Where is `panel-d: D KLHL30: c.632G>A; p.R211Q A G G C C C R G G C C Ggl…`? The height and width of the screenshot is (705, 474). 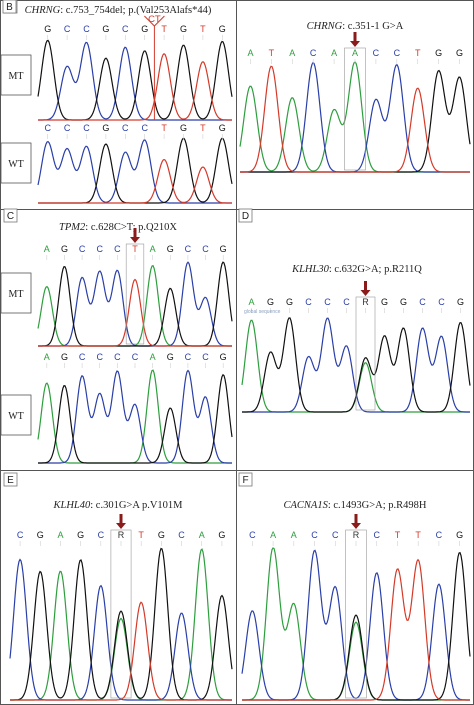
panel-d: D KLHL30: c.632G>A; p.R211Q A G G C C C R G G C C Ggl… is located at coordinates (354, 310).